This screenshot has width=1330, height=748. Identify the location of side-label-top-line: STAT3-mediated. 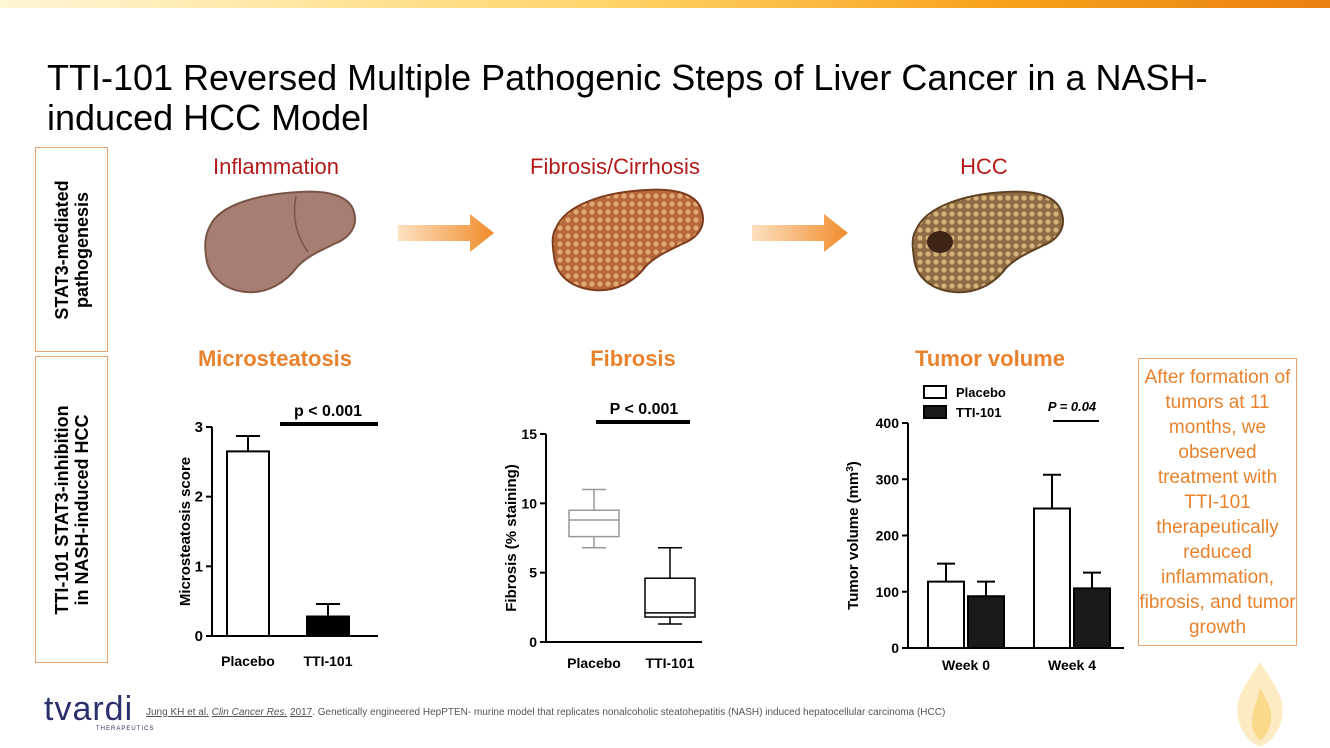
(61, 249).